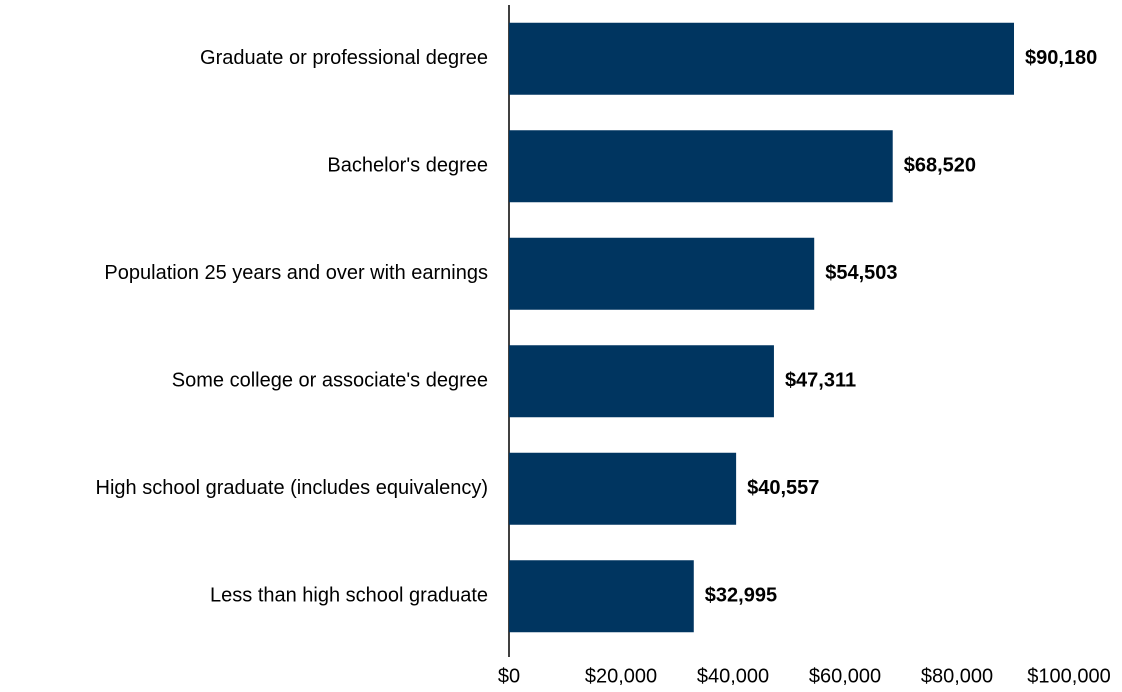 This screenshot has width=1122, height=692. Describe the element at coordinates (940, 166) in the screenshot. I see `value-label: $68,520` at that location.